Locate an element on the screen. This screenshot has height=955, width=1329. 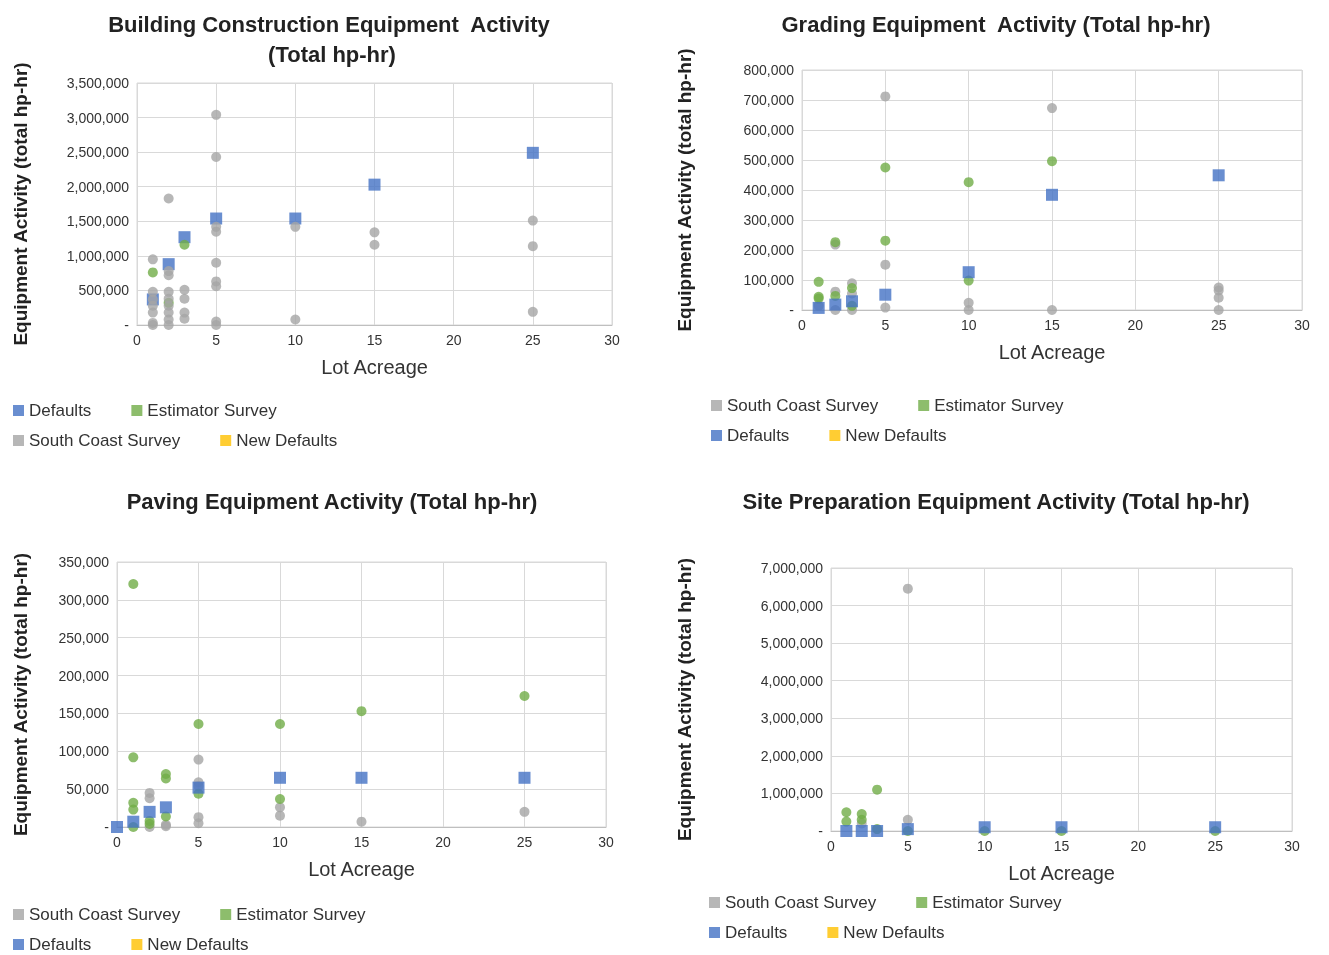
y-tick-label: 2,500,000 is located at coordinates (98, 152).